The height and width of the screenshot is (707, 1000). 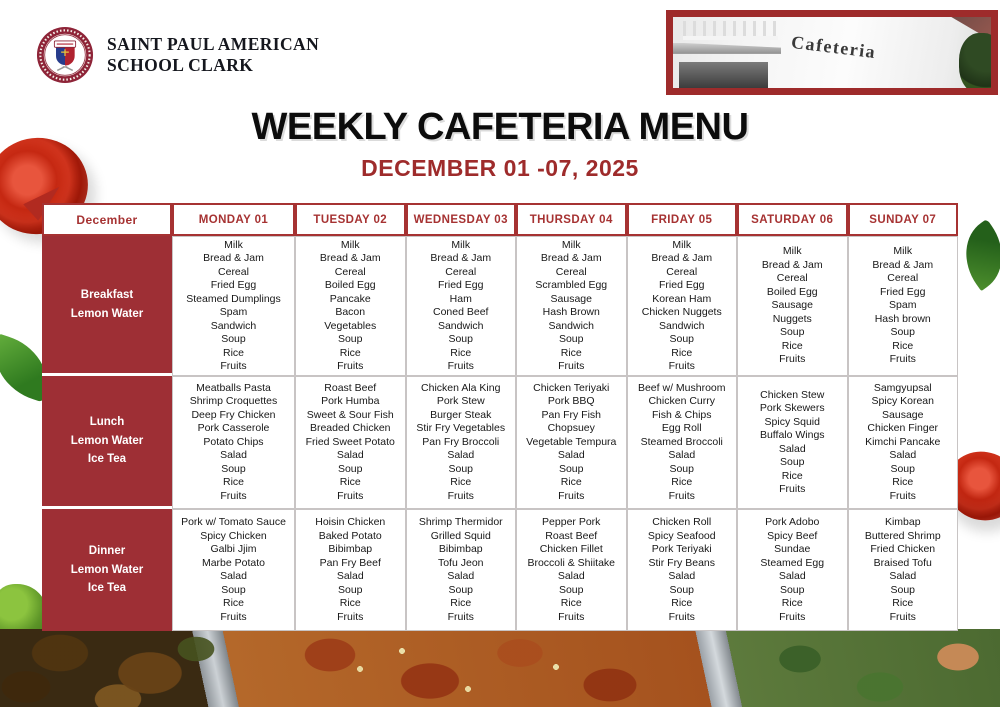 I want to click on brand-header: SAINT PAUL AMERICAN SCHOOL CLARK, so click(x=177, y=55).